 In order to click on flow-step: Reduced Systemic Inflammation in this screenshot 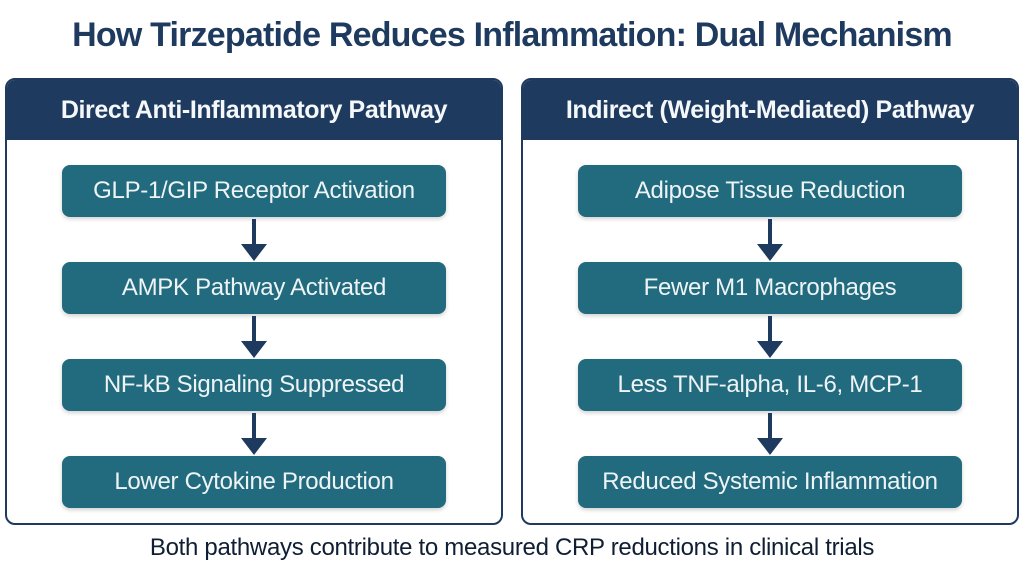, I will do `click(770, 482)`.